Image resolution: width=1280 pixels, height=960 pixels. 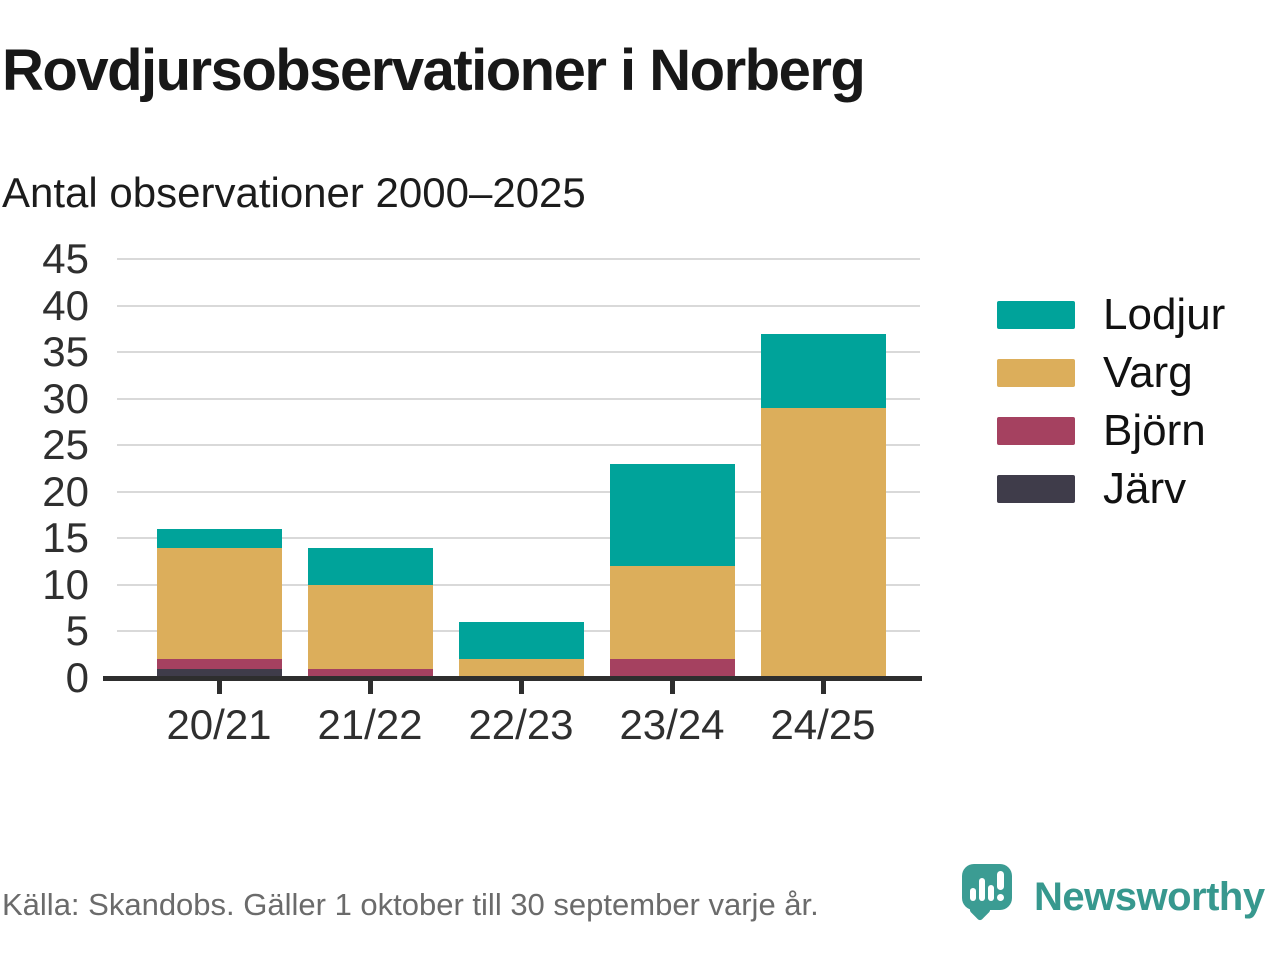 I want to click on legend: Lodjur Varg Björn Järv, so click(x=1111, y=409).